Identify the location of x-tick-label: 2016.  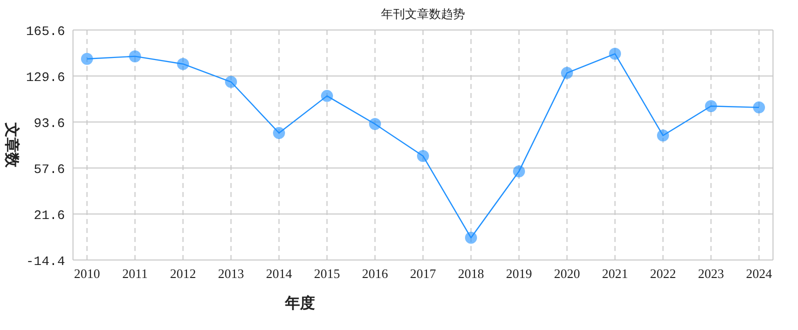
(375, 273).